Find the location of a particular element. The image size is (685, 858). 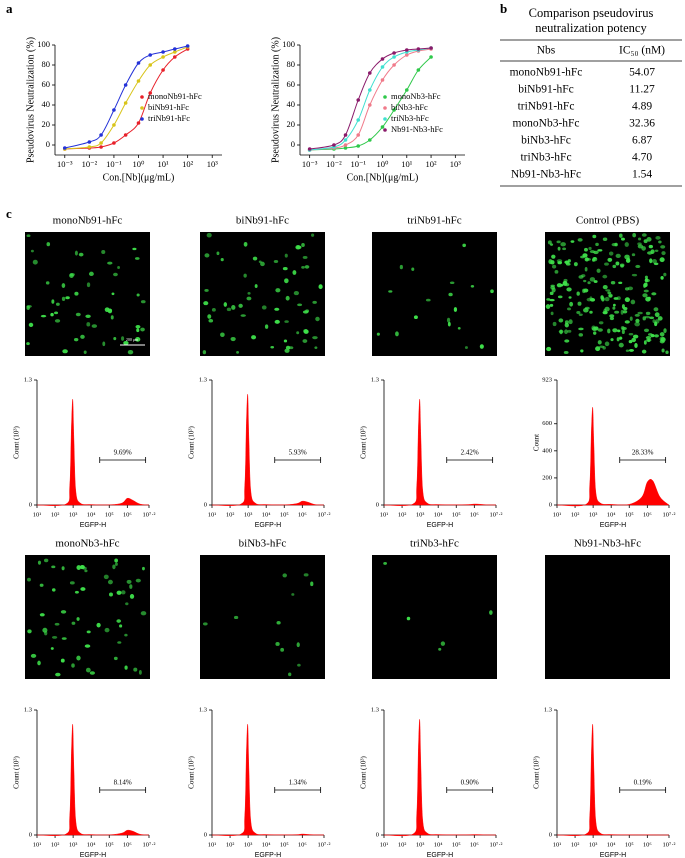

legend-label: biNb3-hFc is located at coordinates (409, 107).